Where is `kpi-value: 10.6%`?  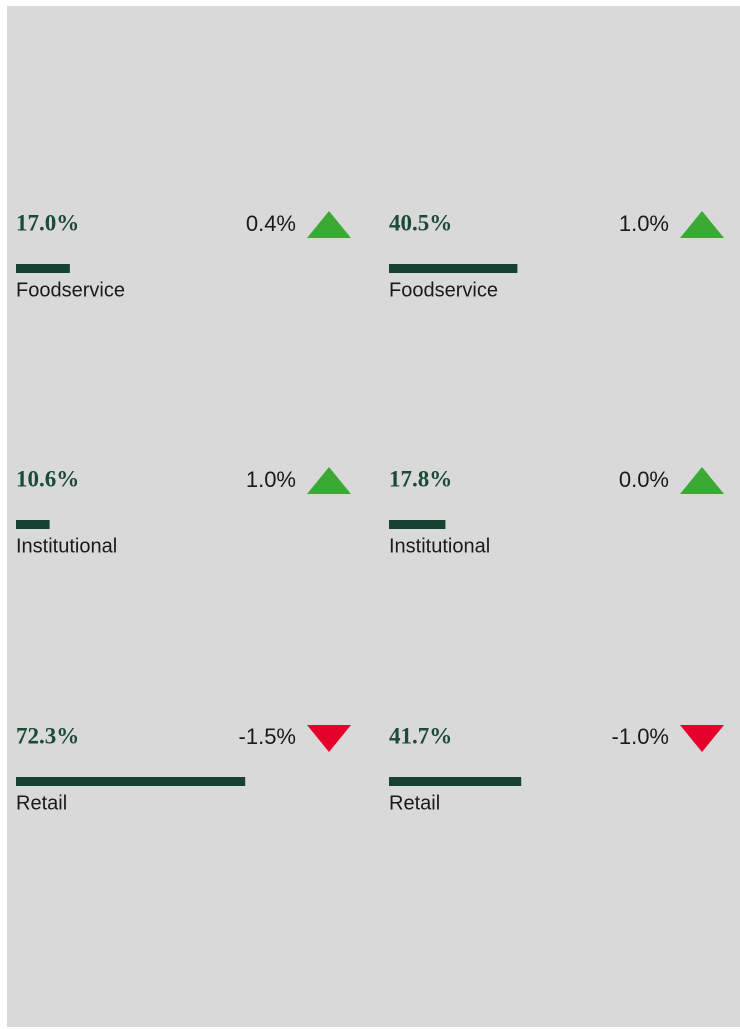 kpi-value: 10.6% is located at coordinates (47, 478).